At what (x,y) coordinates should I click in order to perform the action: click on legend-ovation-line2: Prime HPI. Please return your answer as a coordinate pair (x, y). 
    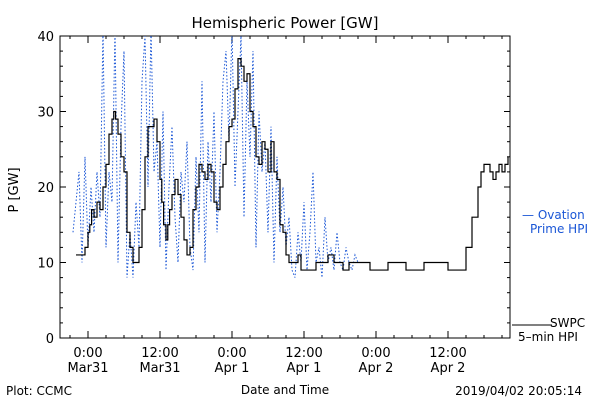
    Looking at the image, I should click on (559, 229).